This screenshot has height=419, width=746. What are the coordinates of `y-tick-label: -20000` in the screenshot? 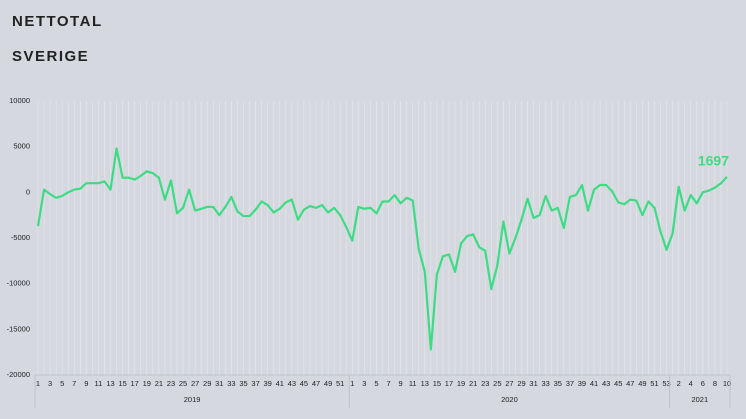 It's located at (18, 374).